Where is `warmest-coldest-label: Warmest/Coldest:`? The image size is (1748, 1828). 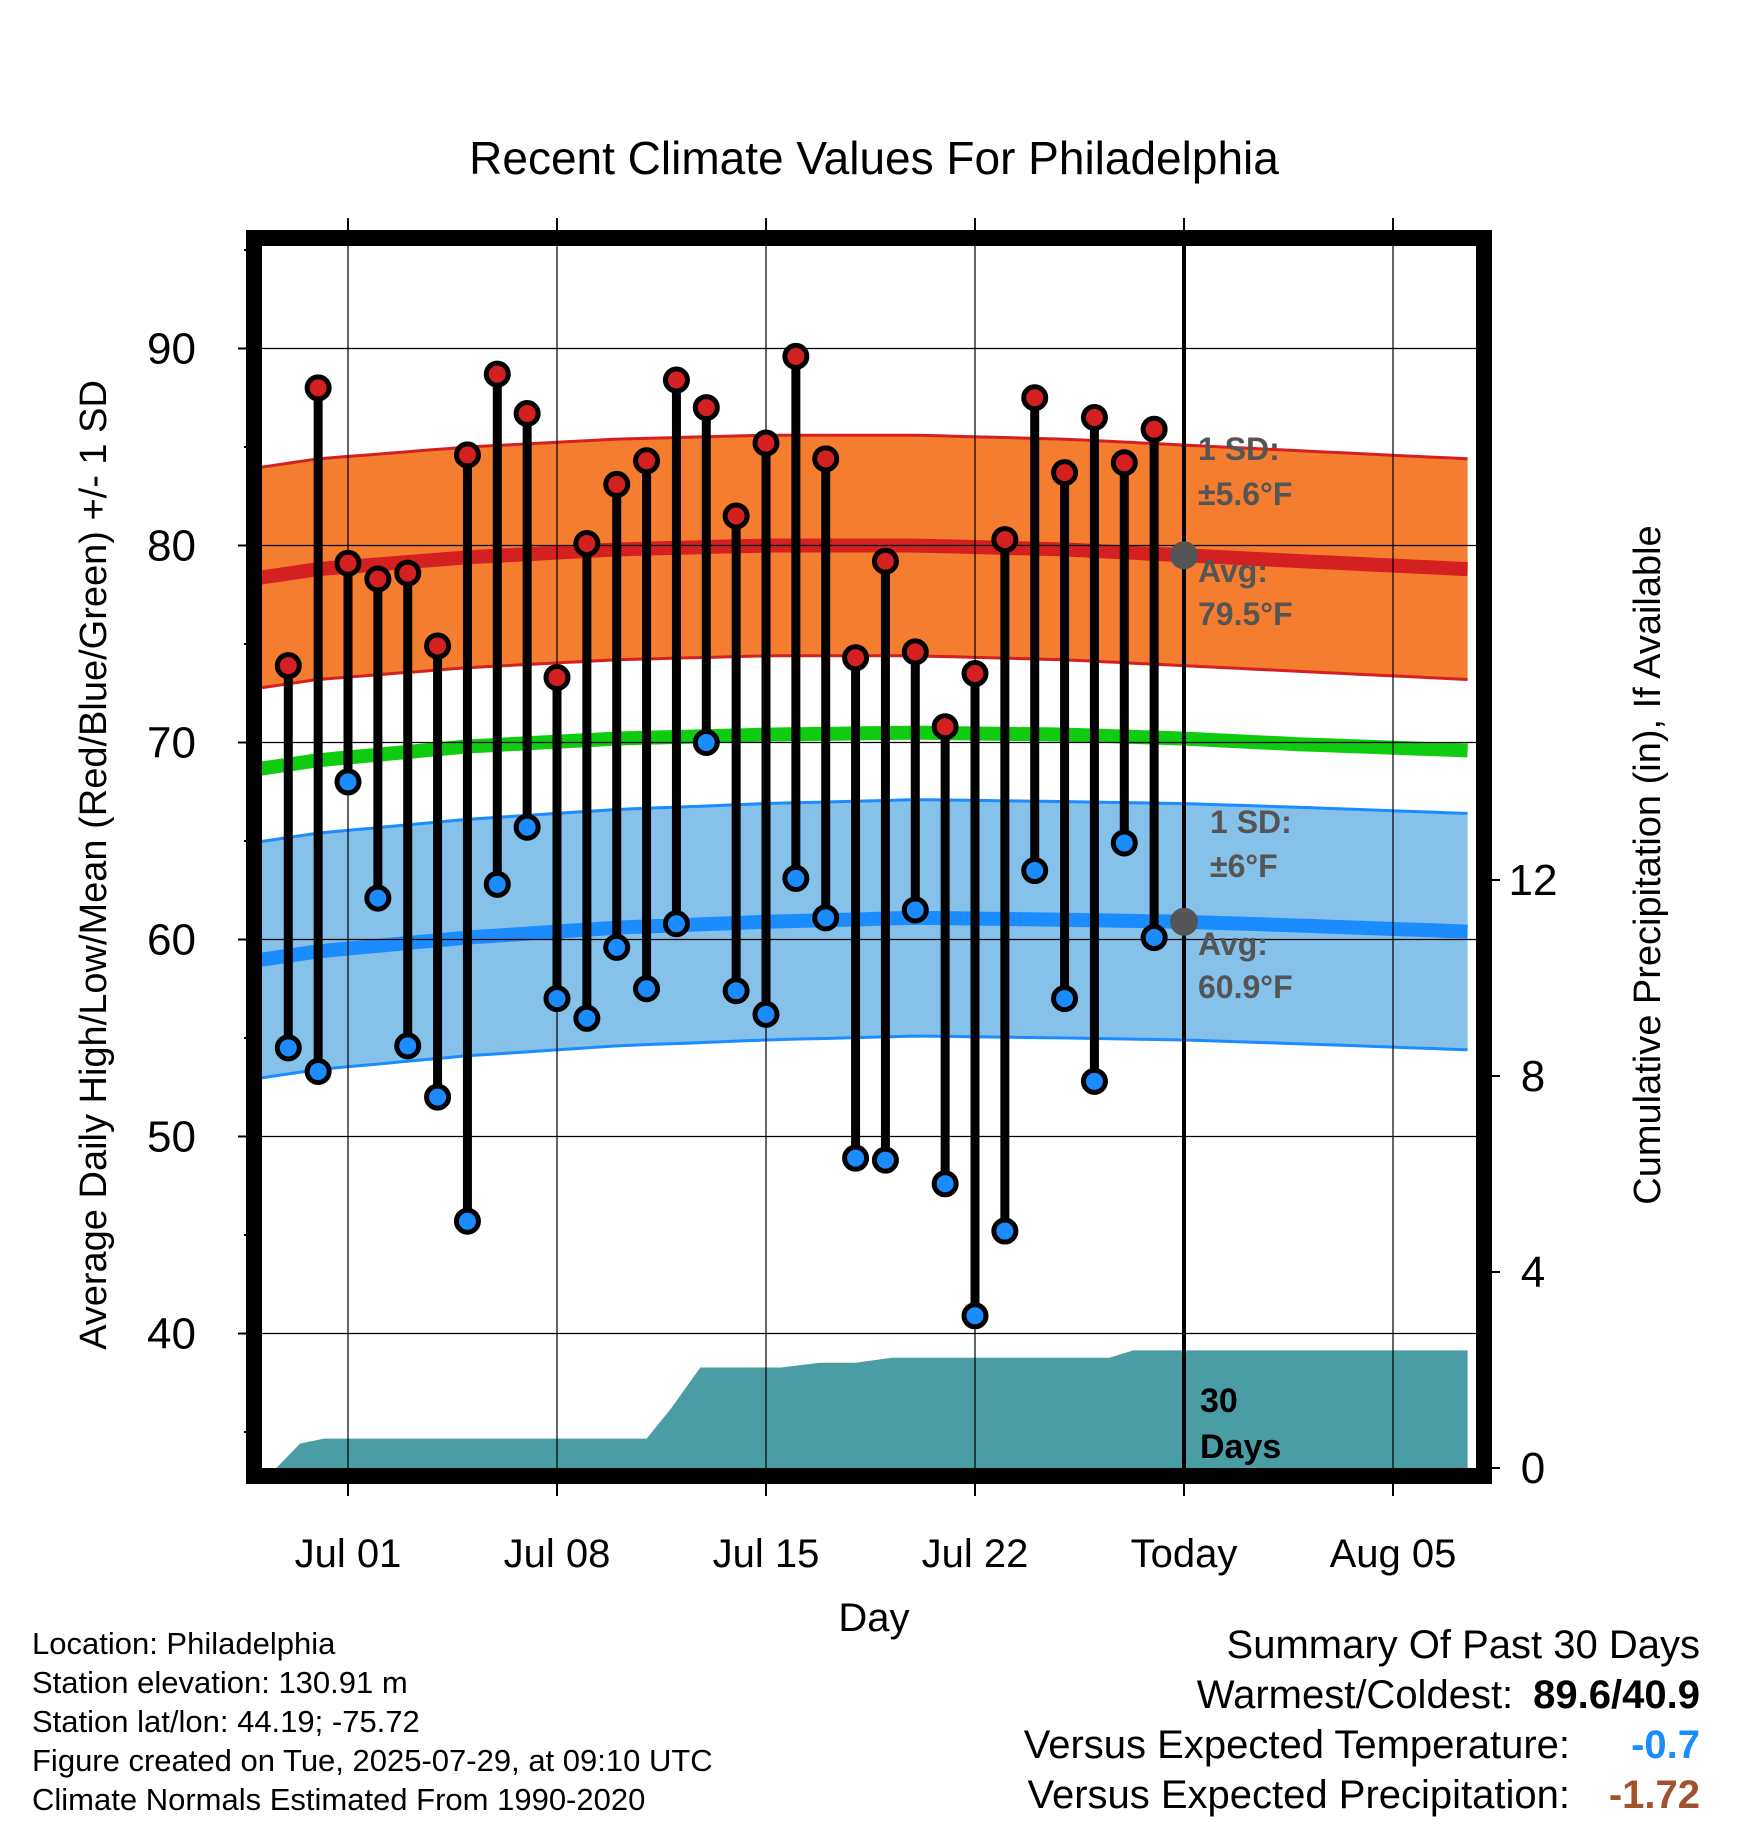 warmest-coldest-label: Warmest/Coldest: is located at coordinates (1355, 1695).